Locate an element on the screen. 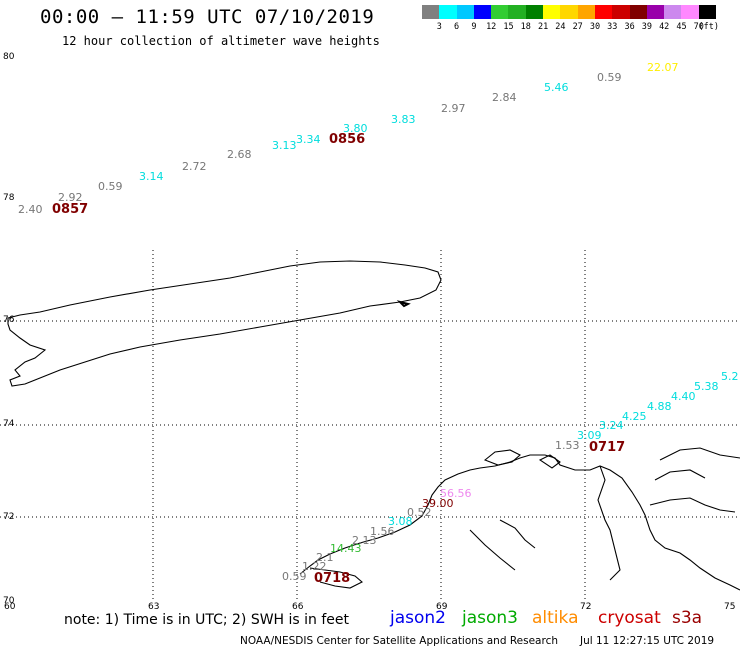 This screenshot has width=740, height=650. wave-height-value: 3.09 is located at coordinates (589, 435).